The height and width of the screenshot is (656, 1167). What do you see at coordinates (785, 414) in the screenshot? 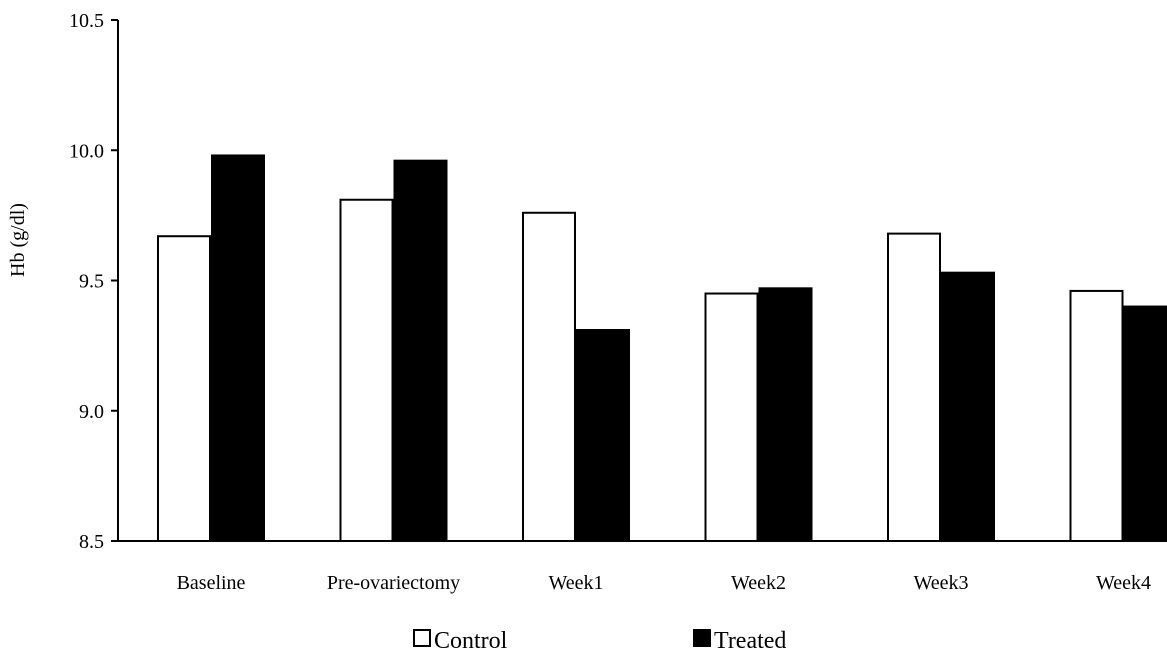
I see `bar-treated-week2` at bounding box center [785, 414].